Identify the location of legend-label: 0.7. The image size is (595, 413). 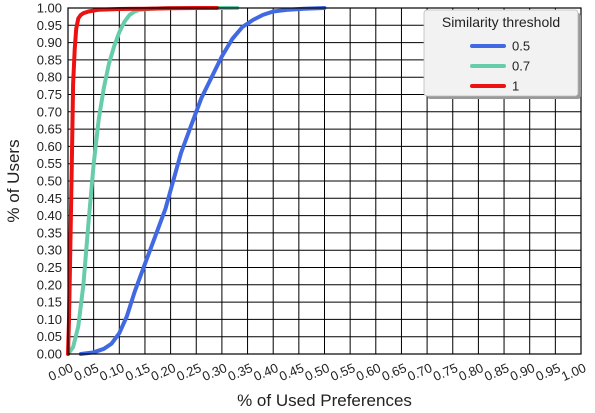
(521, 66).